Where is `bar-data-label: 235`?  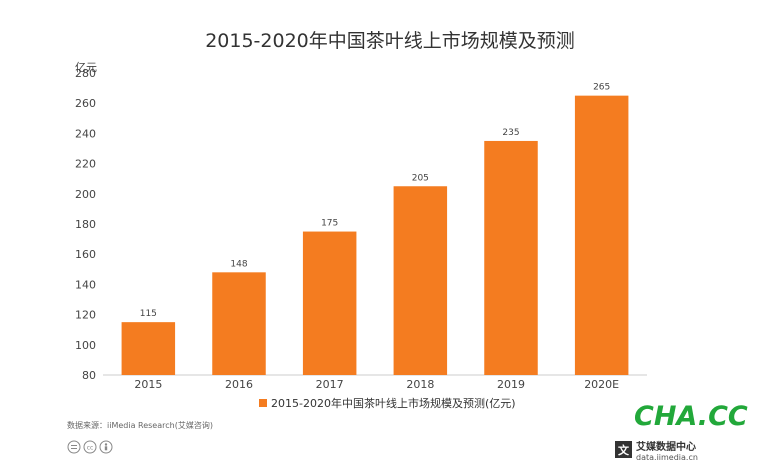
bar-data-label: 235 is located at coordinates (510, 133).